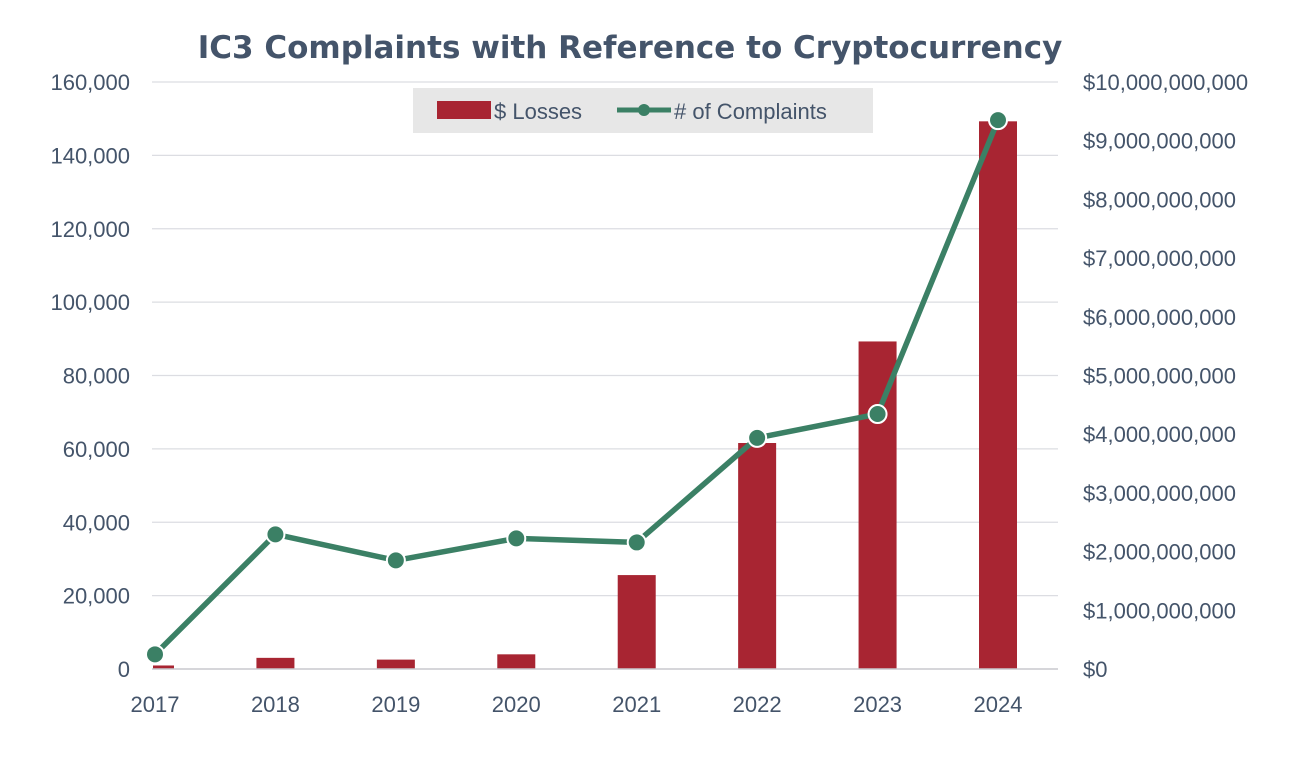  Describe the element at coordinates (1159, 376) in the screenshot. I see `right-tick-label: $5,000,000,000` at that location.